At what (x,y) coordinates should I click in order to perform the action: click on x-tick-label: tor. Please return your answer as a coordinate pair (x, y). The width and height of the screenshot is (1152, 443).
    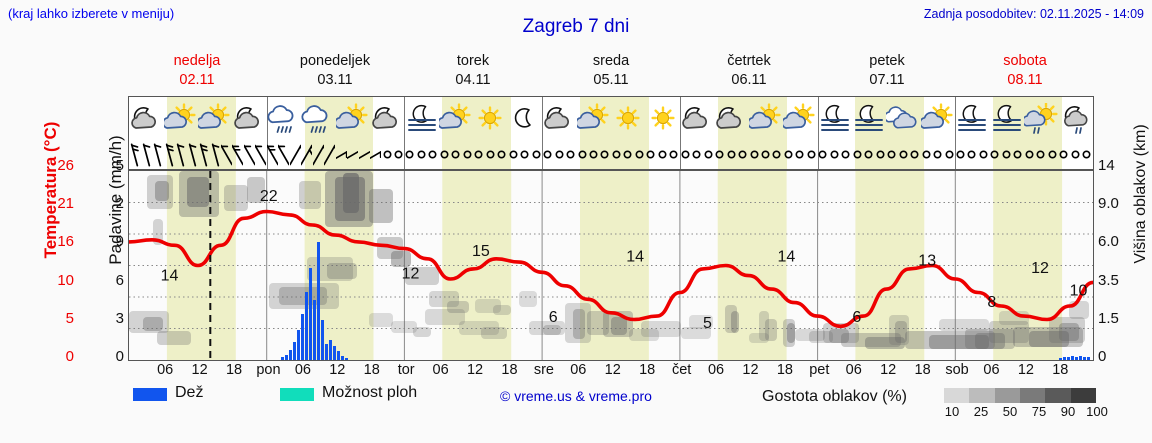
    Looking at the image, I should click on (406, 370).